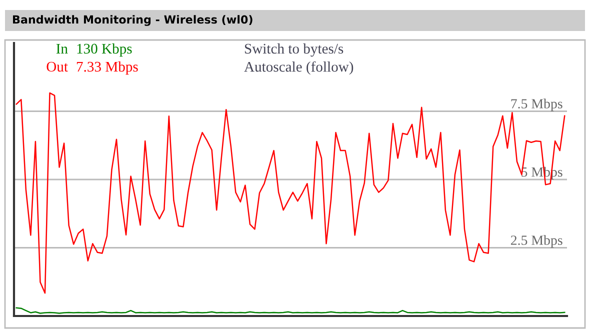  I want to click on annotation: Autoscale (follow), so click(299, 68).